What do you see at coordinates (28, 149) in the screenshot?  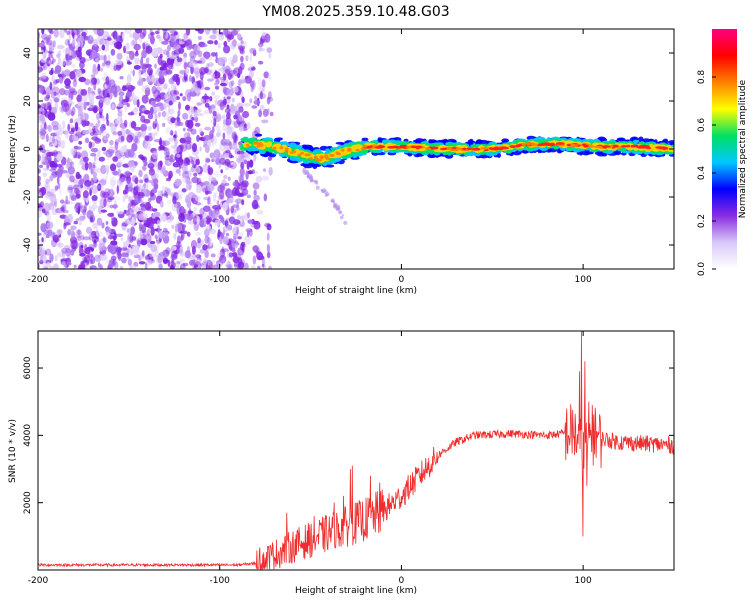 I see `y-tick-label: 0` at bounding box center [28, 149].